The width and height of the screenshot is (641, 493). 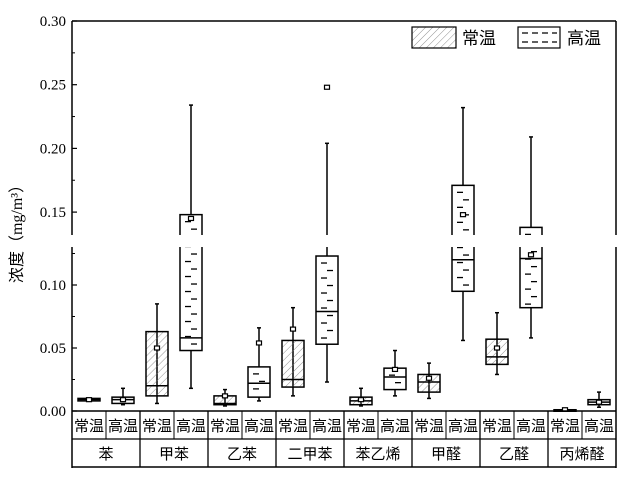 What do you see at coordinates (506, 37) in the screenshot?
I see `legend: 常温 高温` at bounding box center [506, 37].